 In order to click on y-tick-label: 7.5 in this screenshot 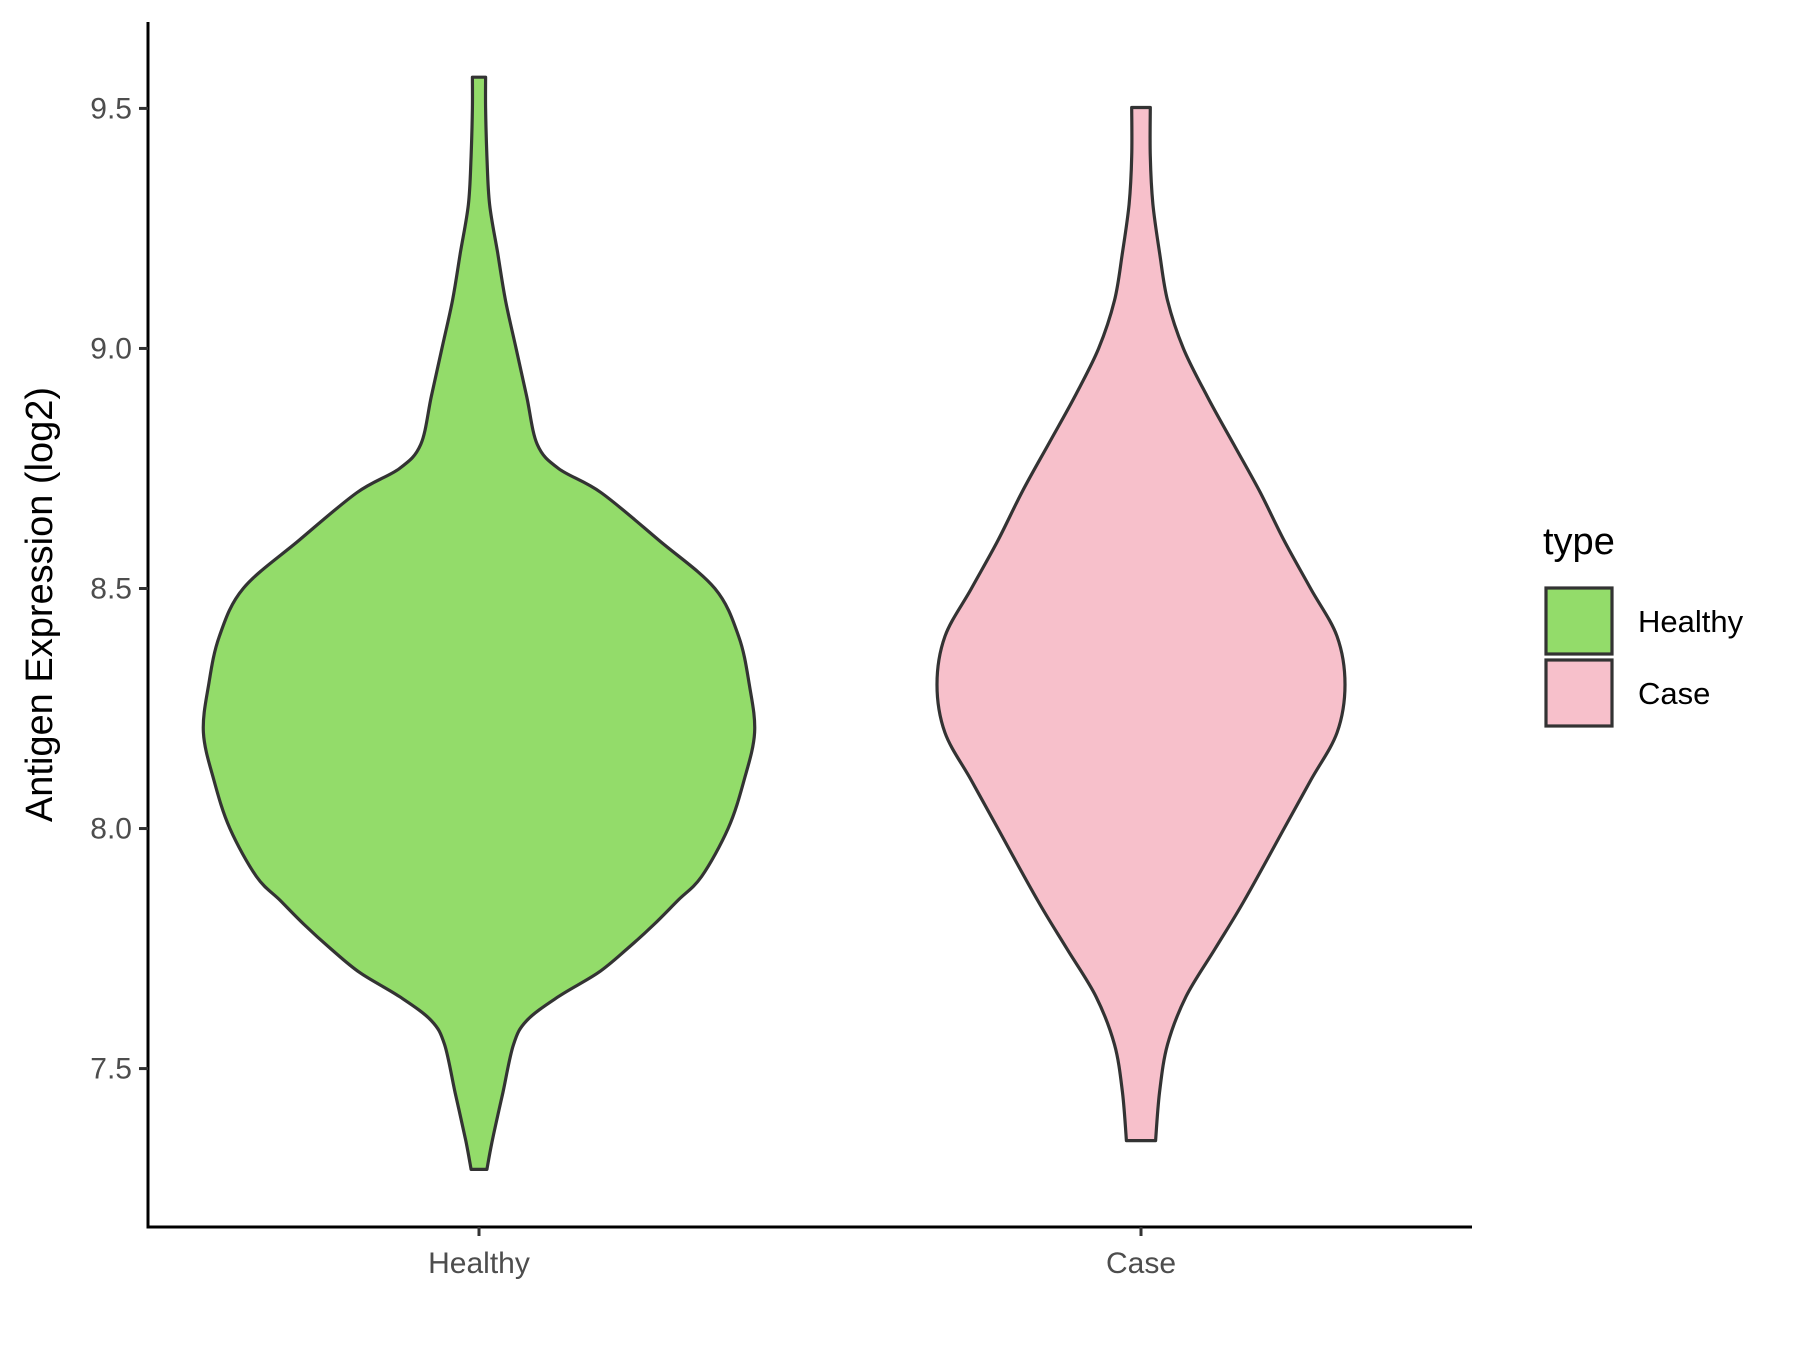, I will do `click(111, 1069)`.